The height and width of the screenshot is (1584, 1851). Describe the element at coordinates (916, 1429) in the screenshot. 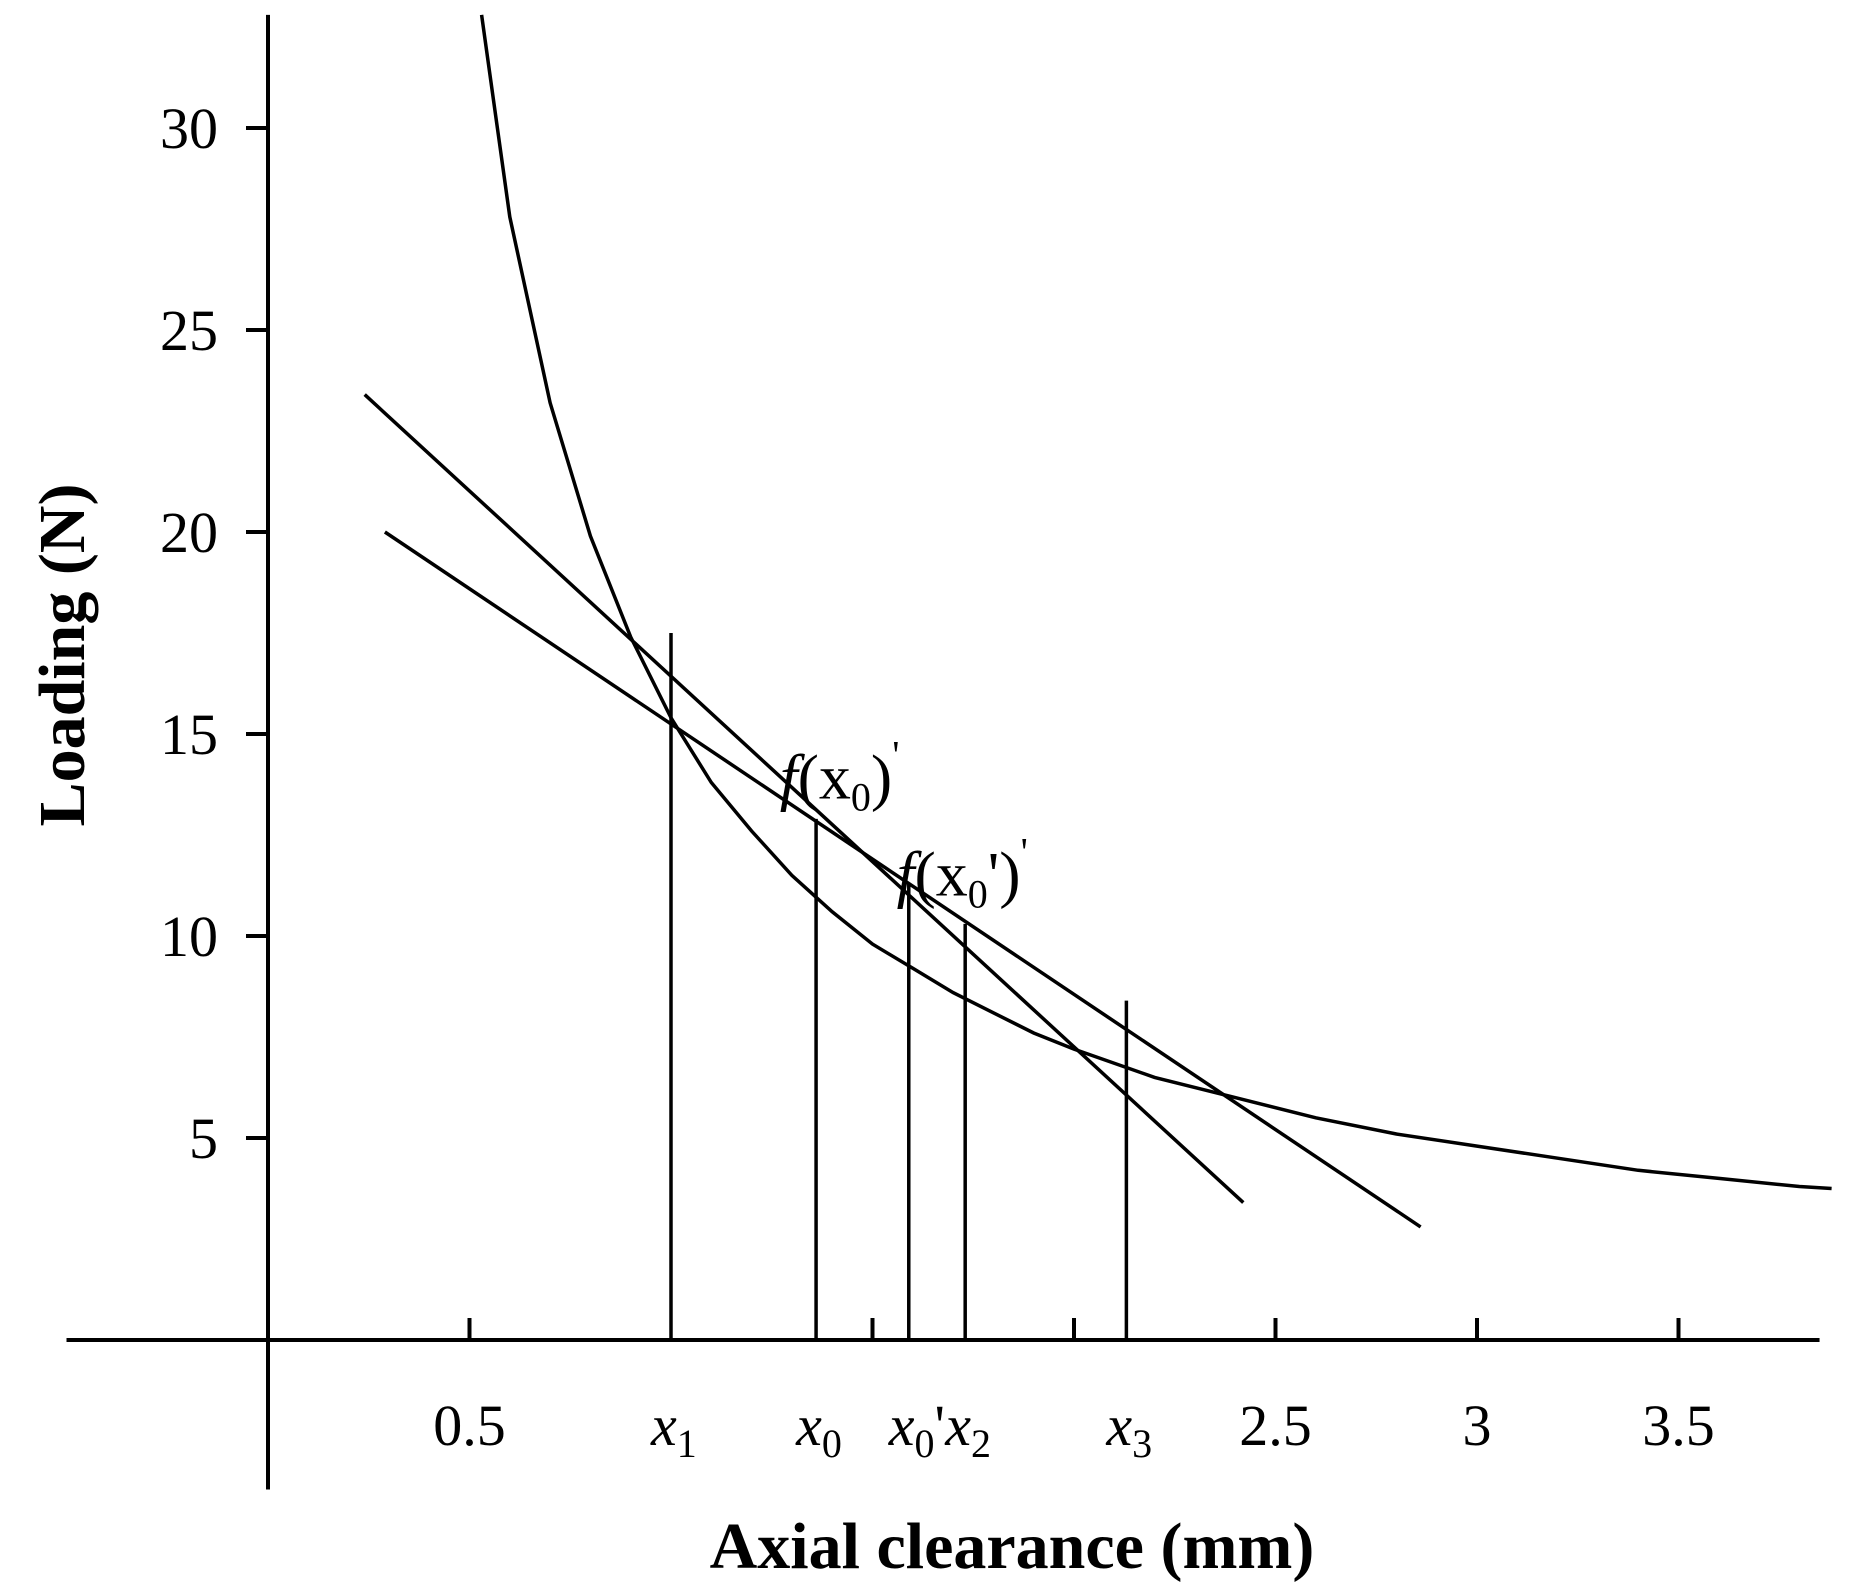

I see `vertical-line-label: x0'` at that location.